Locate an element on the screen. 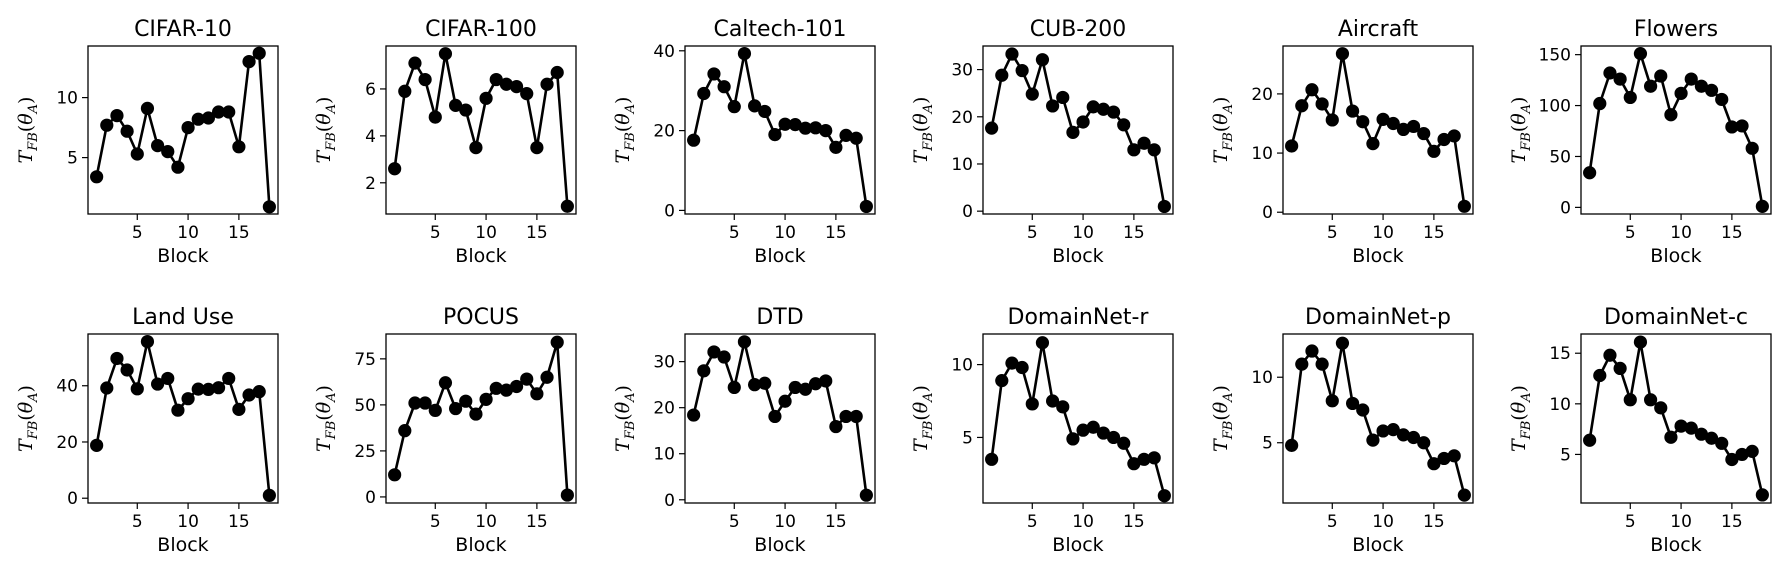 This screenshot has width=1785, height=582. subplot-cifar-100: CIFAR-100 5 10 15 2 4 6 Block TFB(θA) is located at coordinates (445, 142).